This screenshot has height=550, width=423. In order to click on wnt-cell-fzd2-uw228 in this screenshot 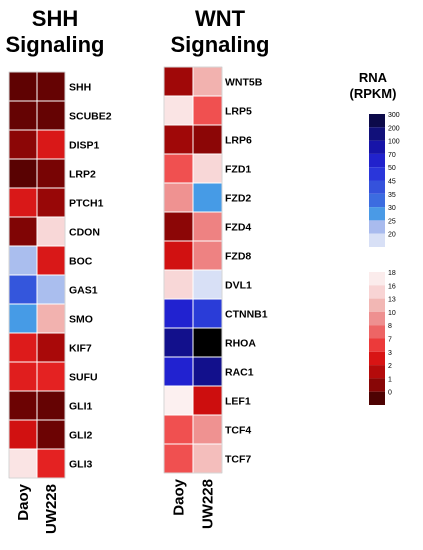, I will do `click(207, 197)`.